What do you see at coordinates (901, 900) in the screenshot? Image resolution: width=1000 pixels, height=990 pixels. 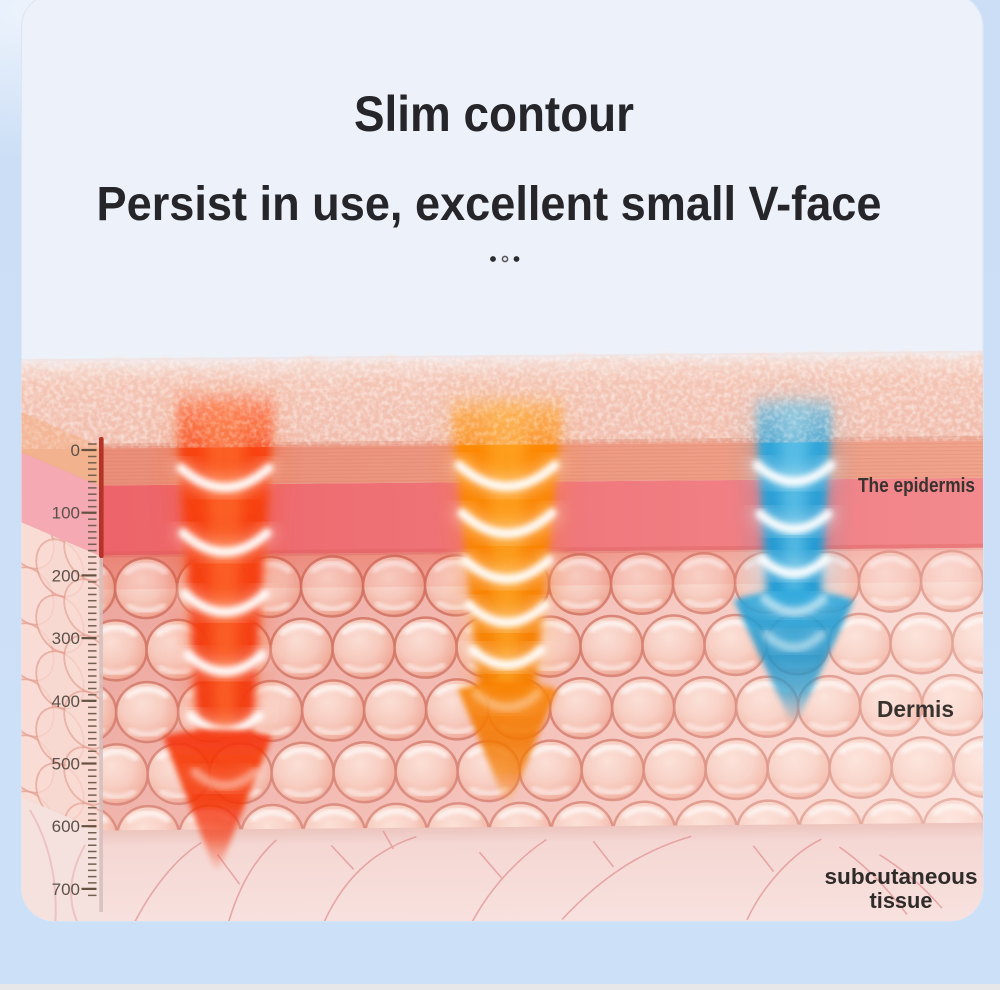 I see `svg-text: tissue` at bounding box center [901, 900].